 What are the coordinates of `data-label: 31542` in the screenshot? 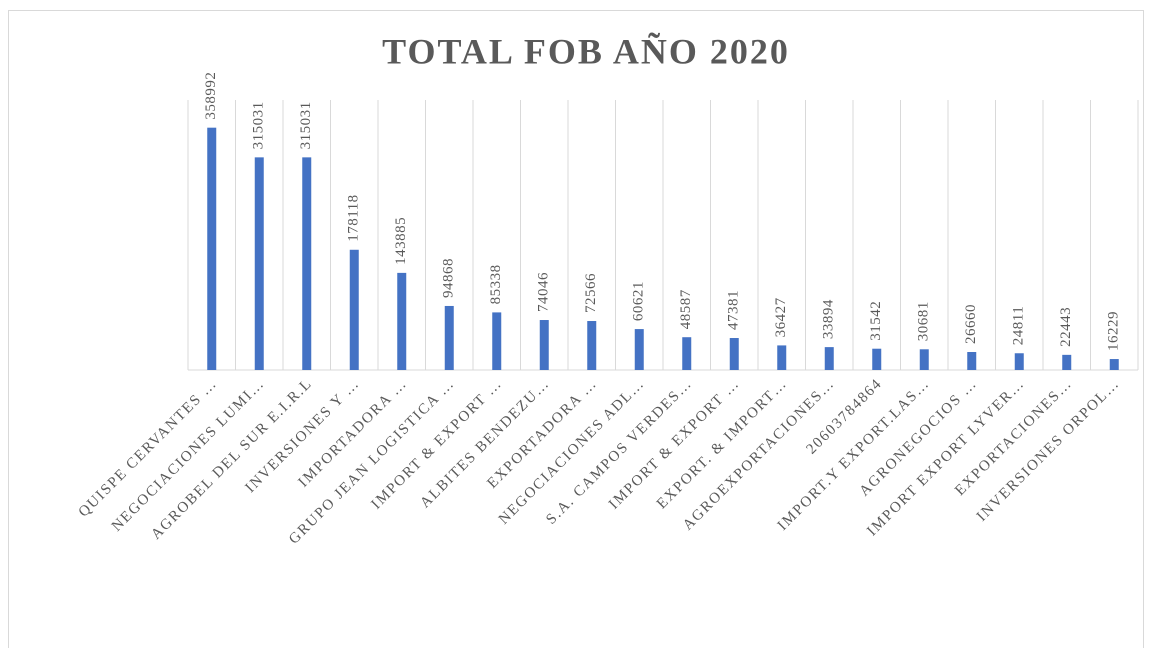 It's located at (876, 321).